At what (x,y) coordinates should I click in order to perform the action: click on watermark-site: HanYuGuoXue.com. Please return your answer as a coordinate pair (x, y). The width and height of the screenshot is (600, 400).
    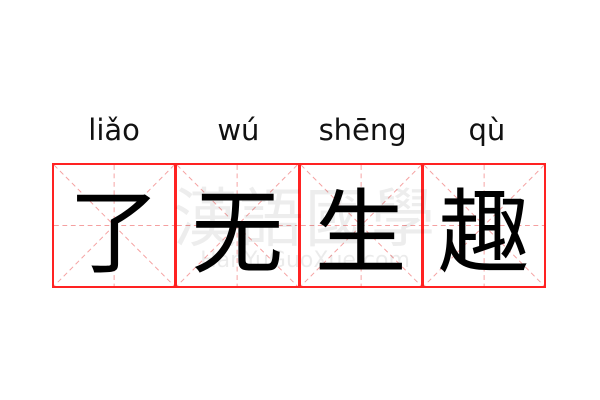
    Looking at the image, I should click on (305, 260).